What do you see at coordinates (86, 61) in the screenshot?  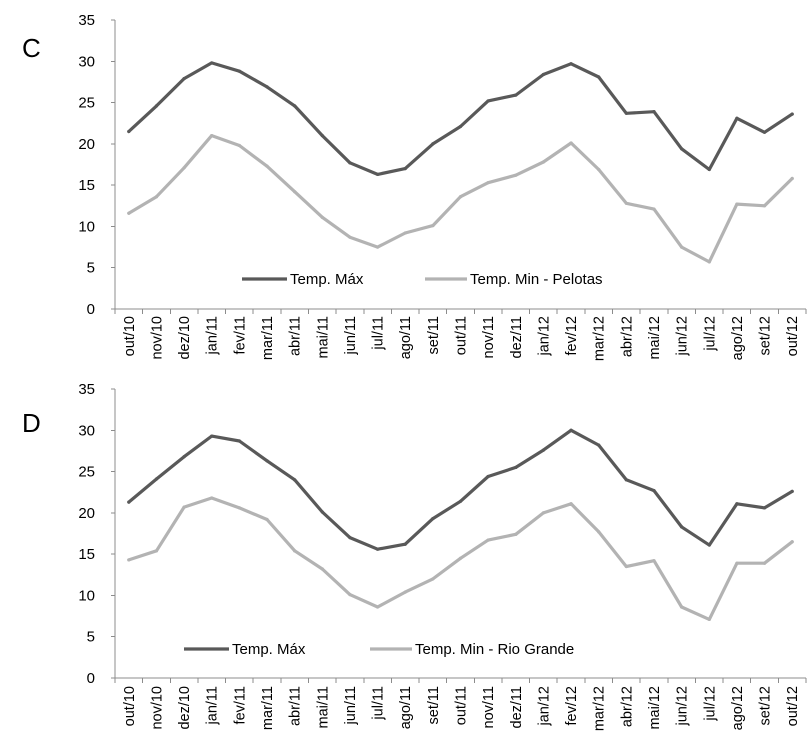 I see `y-tick-label: 30` at bounding box center [86, 61].